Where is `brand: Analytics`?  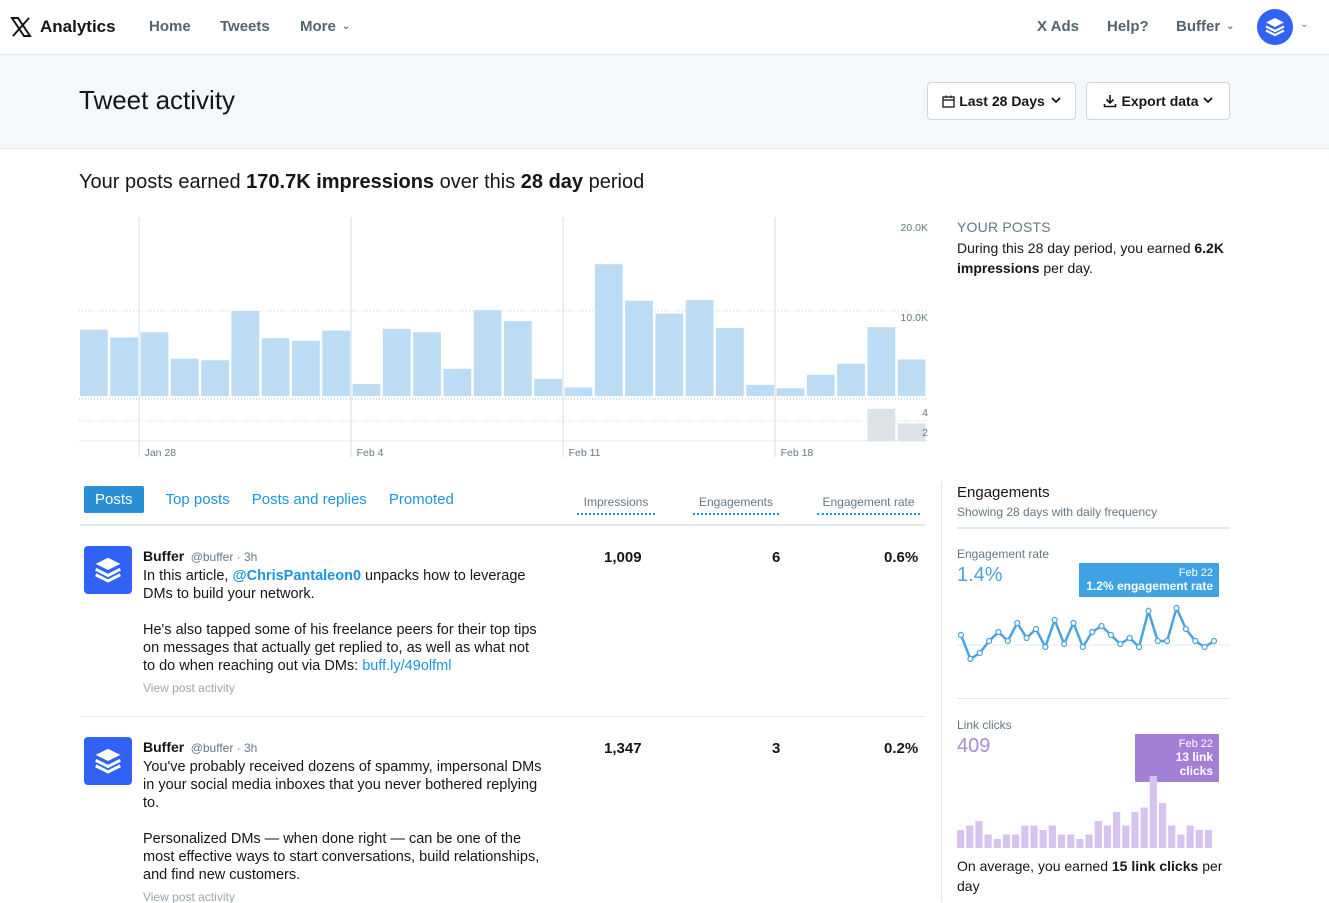
brand: Analytics is located at coordinates (63, 27).